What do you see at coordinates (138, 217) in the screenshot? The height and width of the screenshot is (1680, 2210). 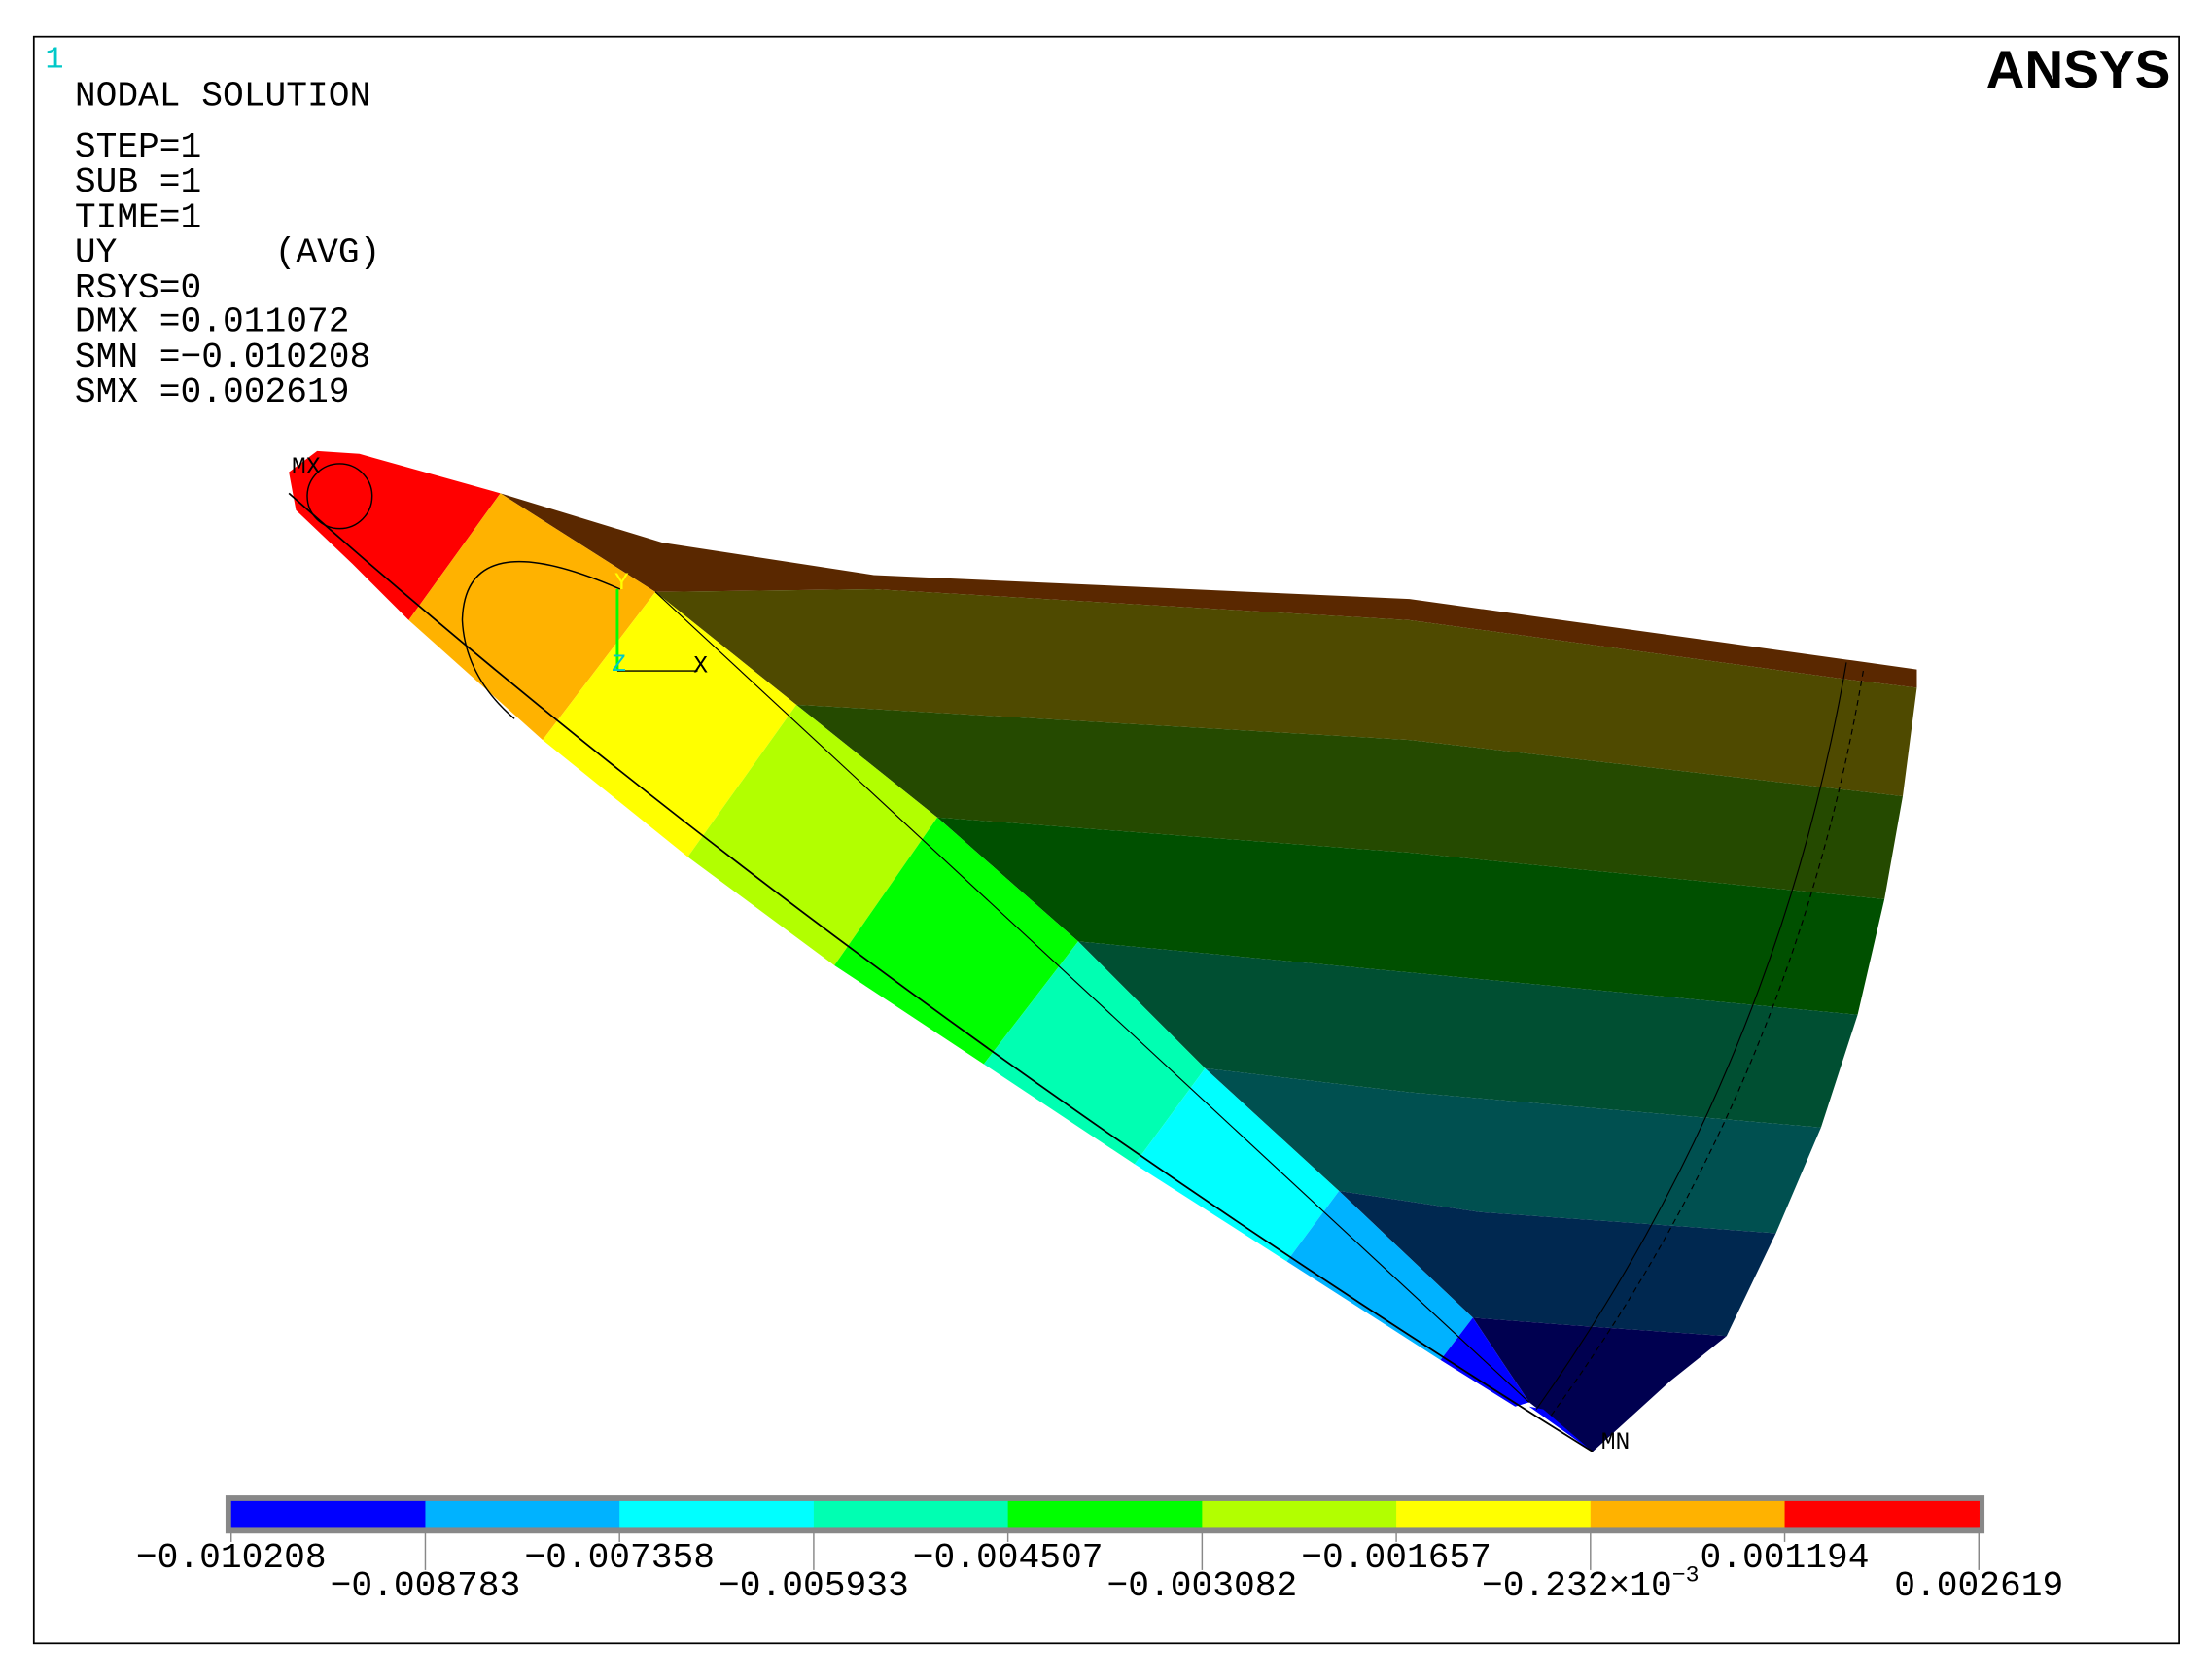 I see `header-line: TIME=1` at bounding box center [138, 217].